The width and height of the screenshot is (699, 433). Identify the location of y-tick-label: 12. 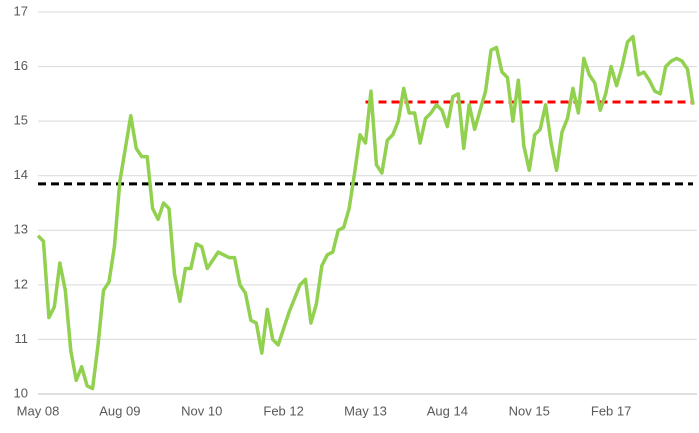
(21, 283).